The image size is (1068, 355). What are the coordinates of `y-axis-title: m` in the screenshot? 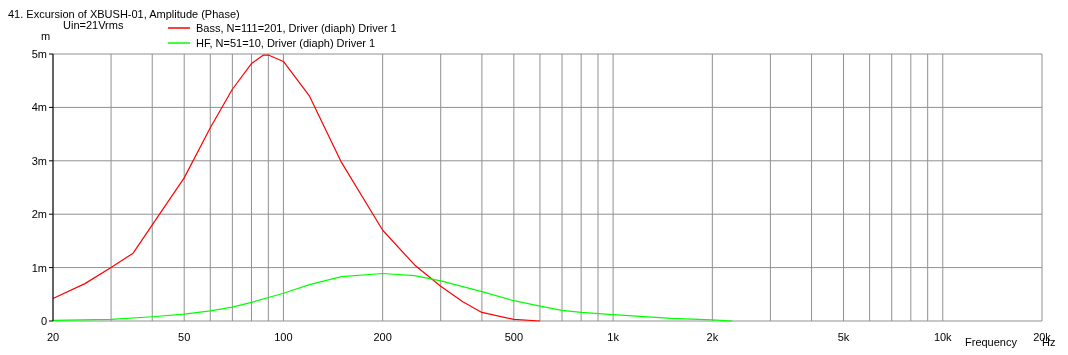 It's located at (46, 36).